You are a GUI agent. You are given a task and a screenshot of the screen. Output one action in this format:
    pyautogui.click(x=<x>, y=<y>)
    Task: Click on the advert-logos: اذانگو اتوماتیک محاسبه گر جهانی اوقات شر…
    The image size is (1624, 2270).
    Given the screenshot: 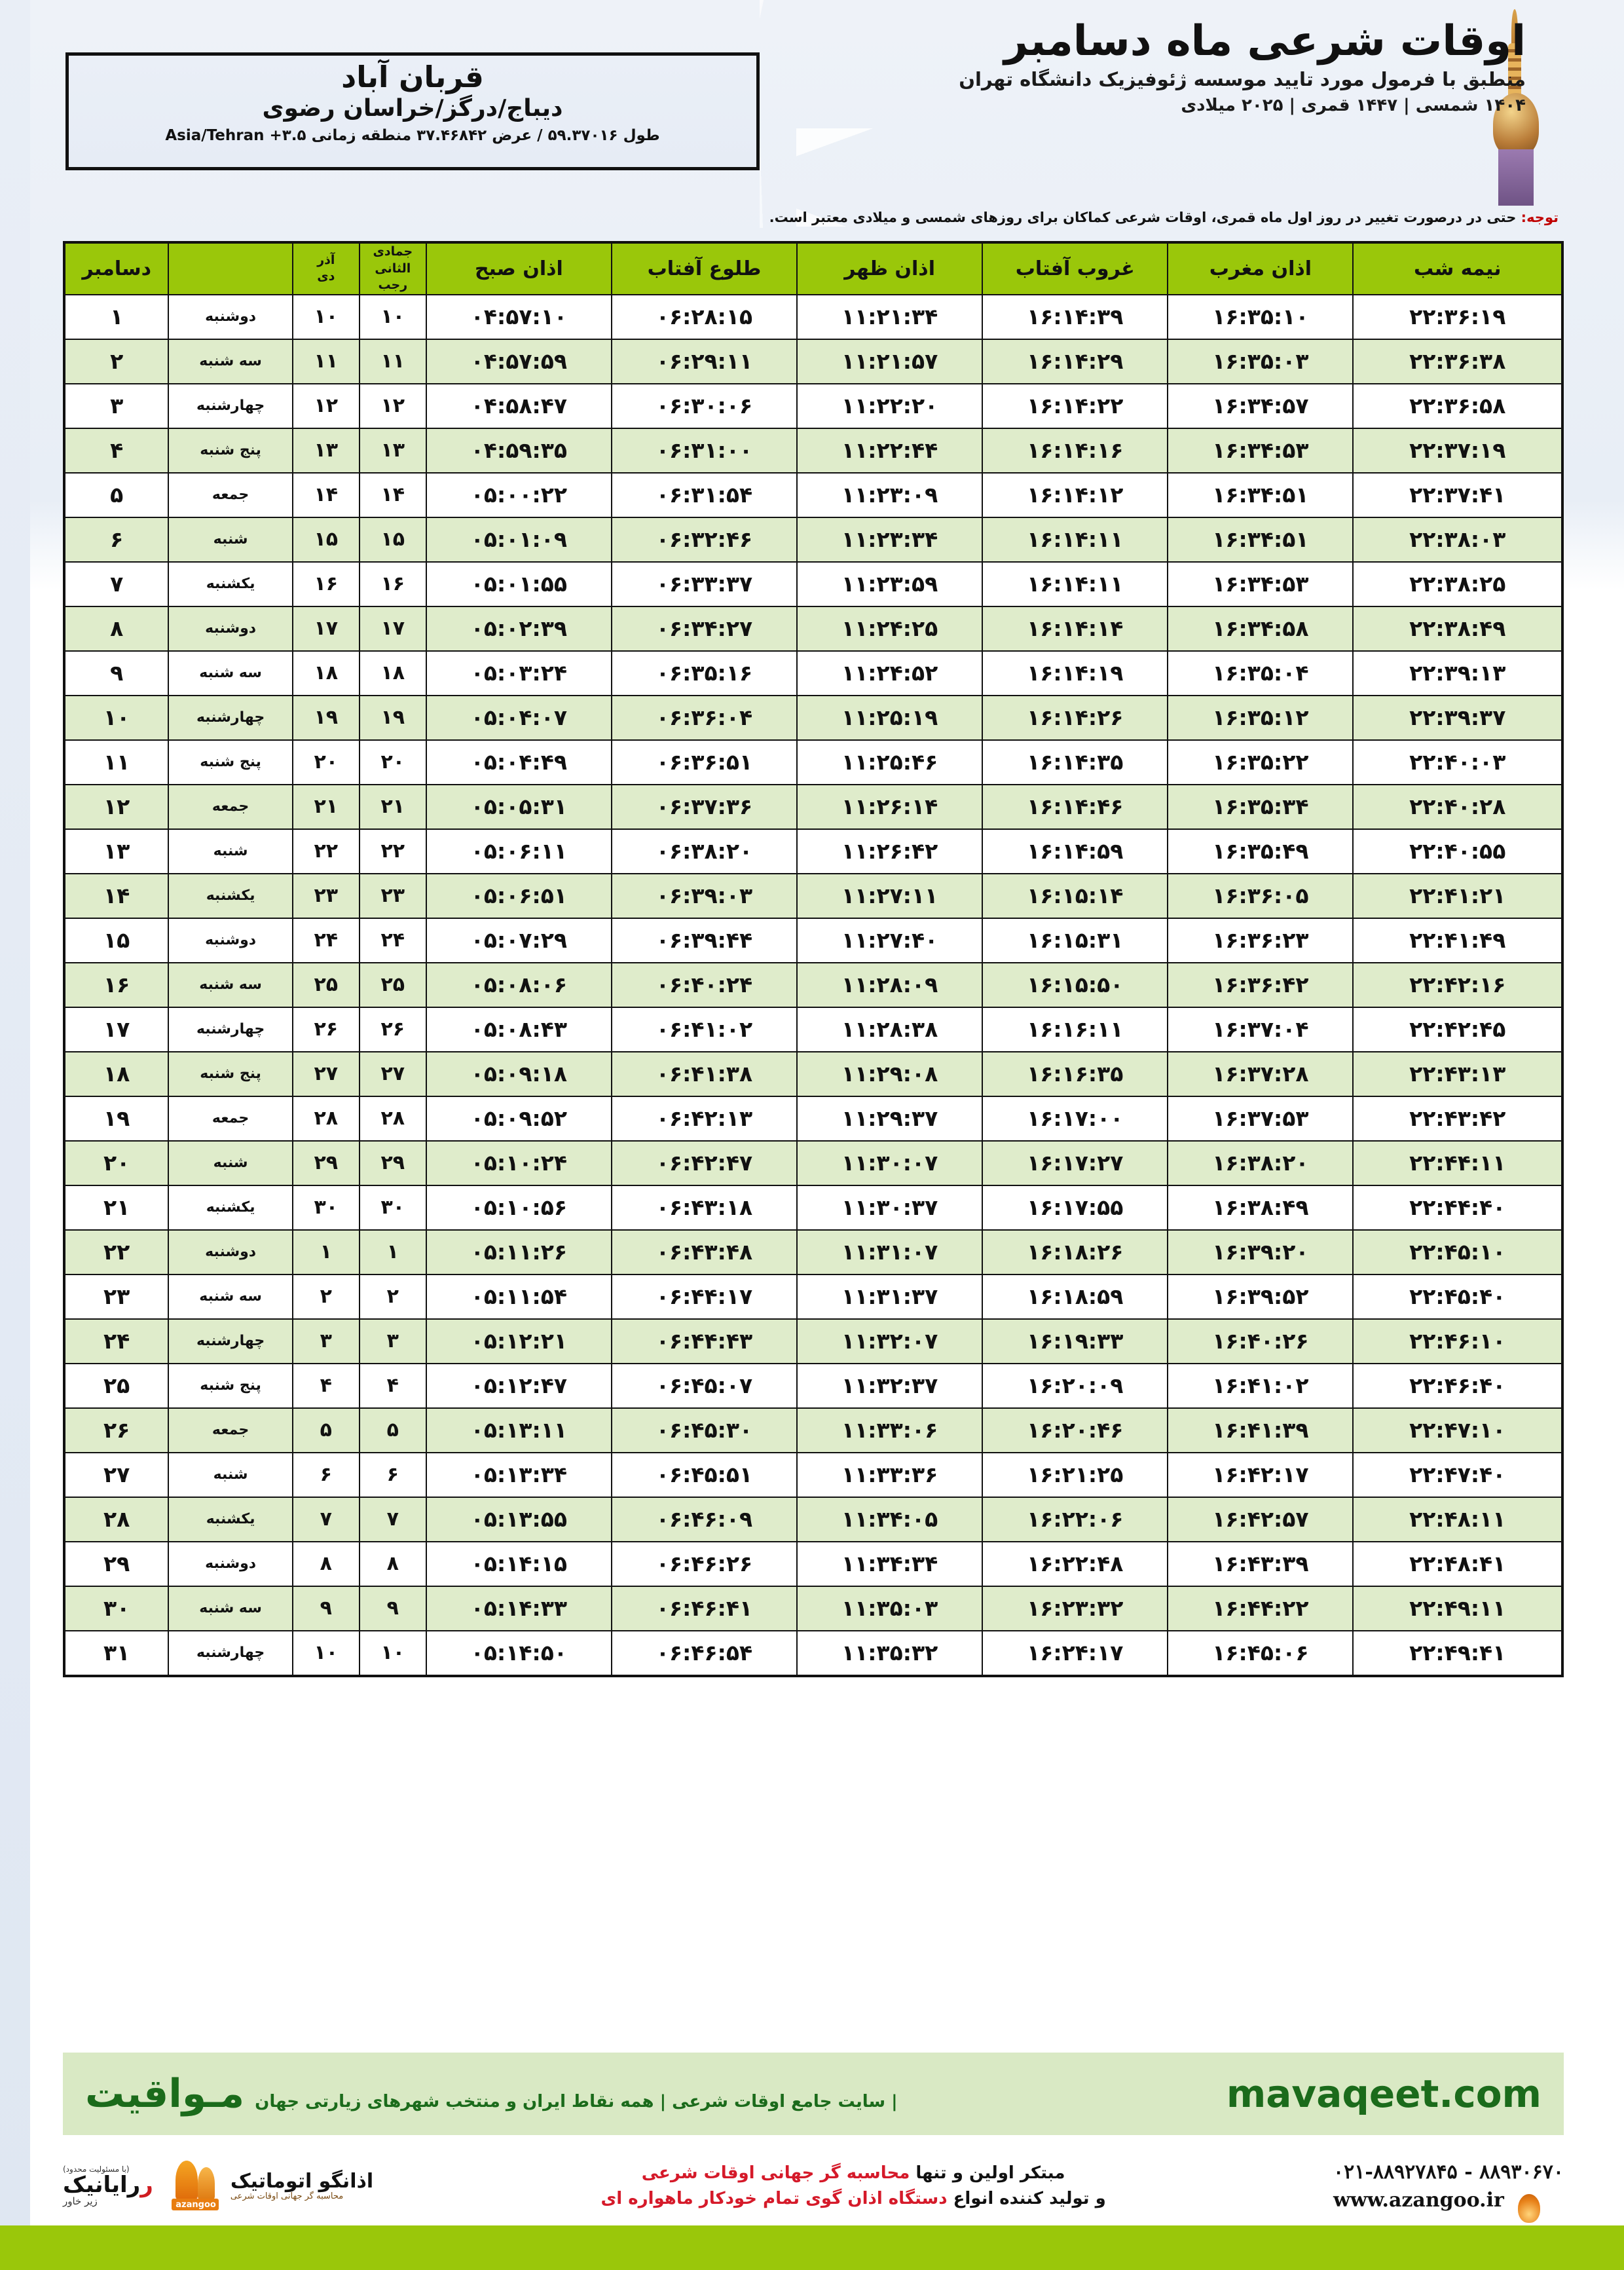 What is the action you would take?
    pyautogui.click(x=218, y=2186)
    